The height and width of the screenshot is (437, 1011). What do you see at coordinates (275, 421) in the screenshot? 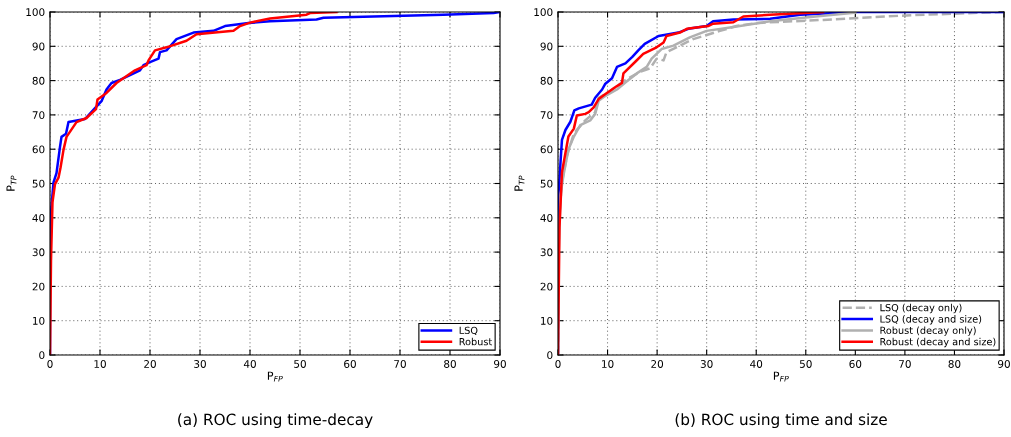
I see `text: (a) ROC using time-decay` at bounding box center [275, 421].